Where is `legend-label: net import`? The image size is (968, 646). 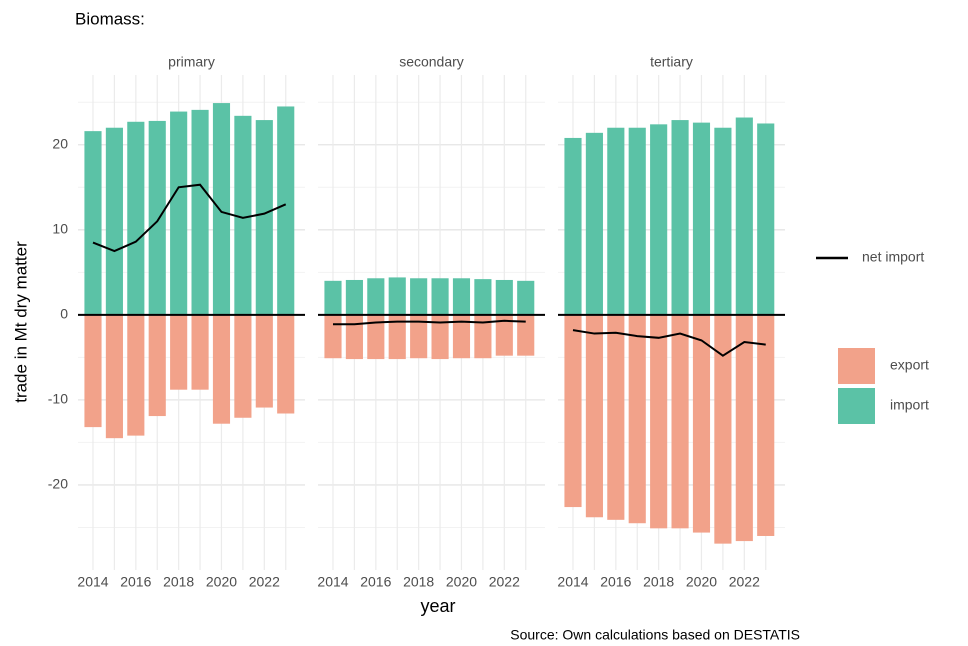
legend-label: net import is located at coordinates (893, 257).